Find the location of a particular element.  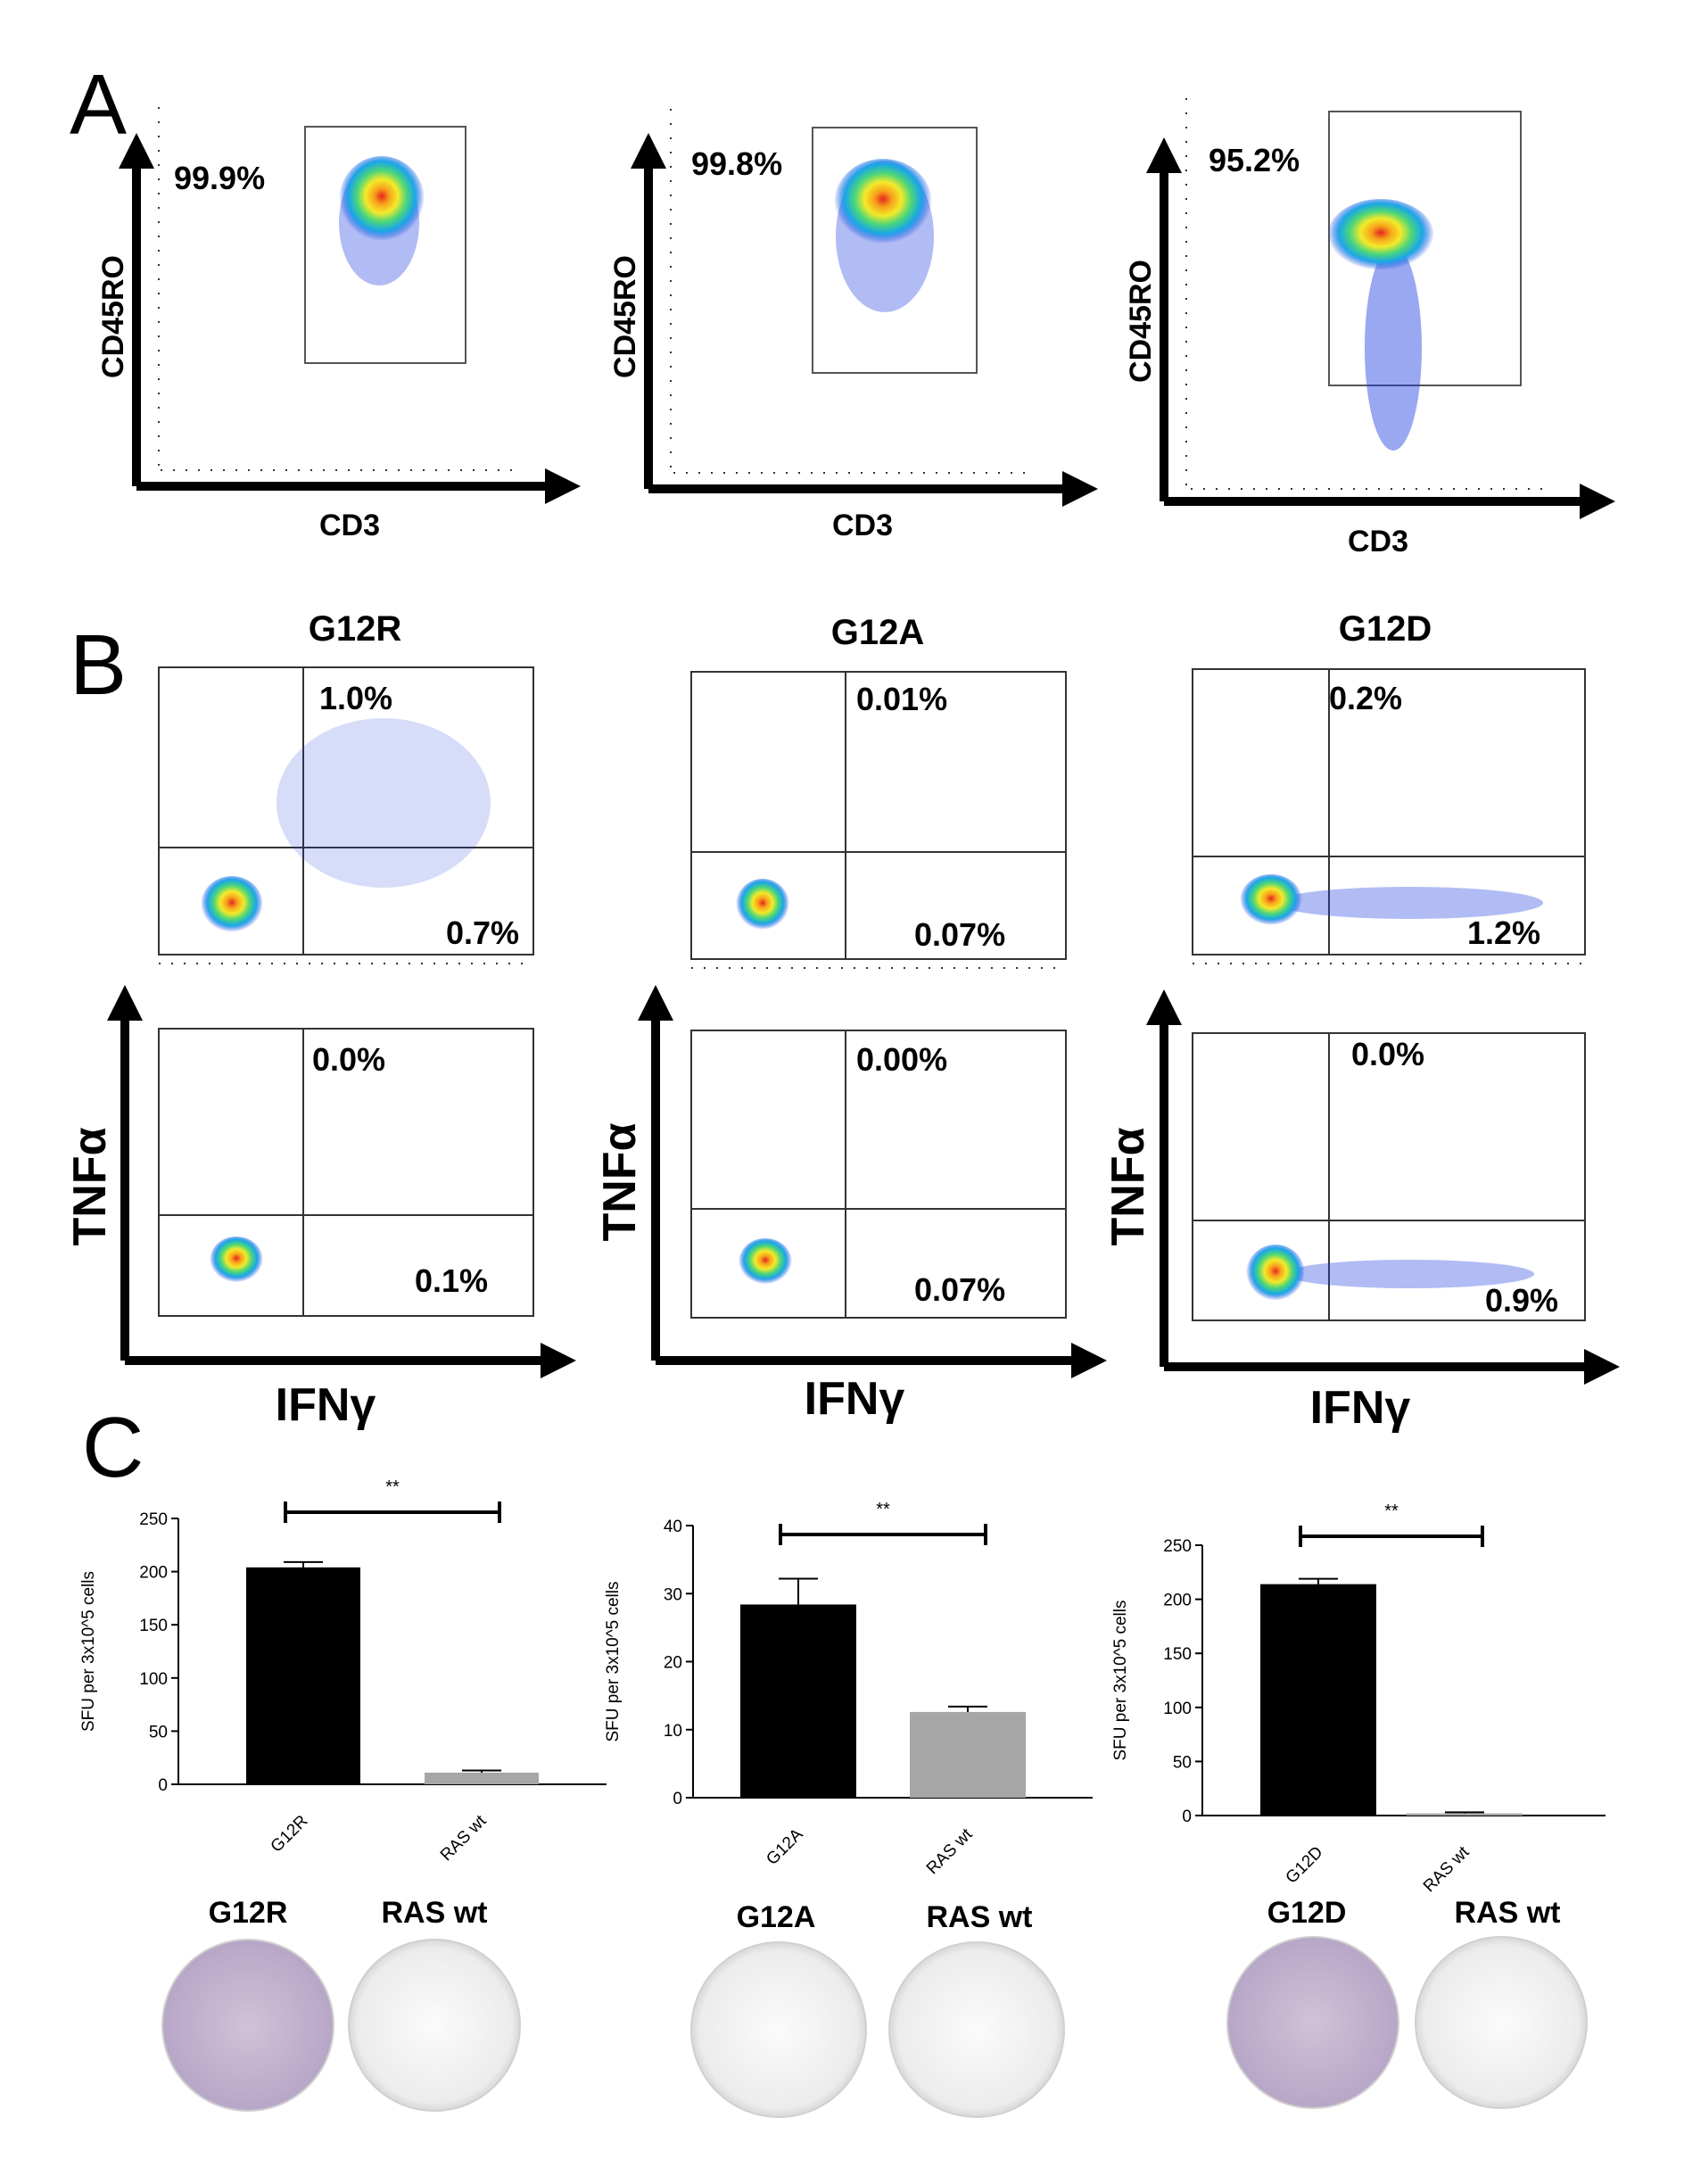

dotplot-g12a-top: 0.01% 0.07% is located at coordinates (878, 820).